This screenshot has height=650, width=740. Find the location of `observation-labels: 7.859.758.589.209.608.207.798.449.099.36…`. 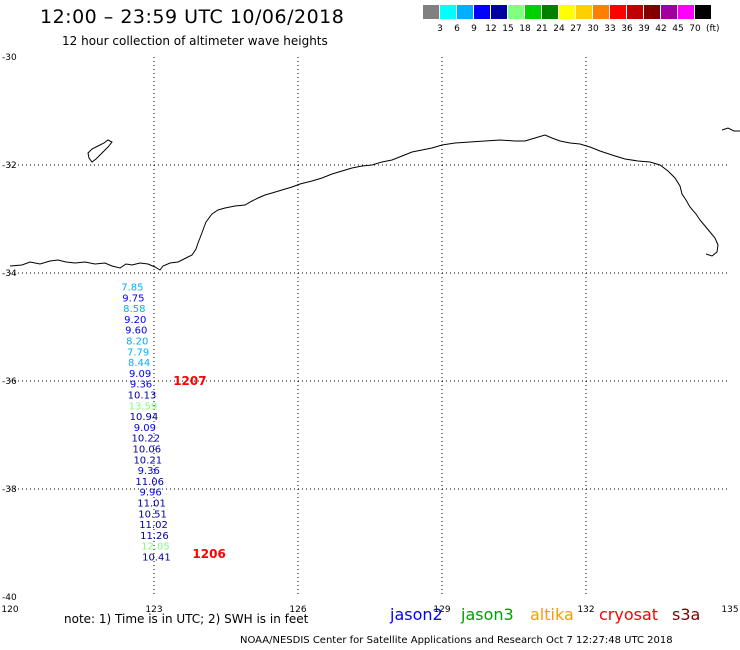

observation-labels: 7.859.758.589.209.608.207.798.449.099.36… is located at coordinates (145, 423).